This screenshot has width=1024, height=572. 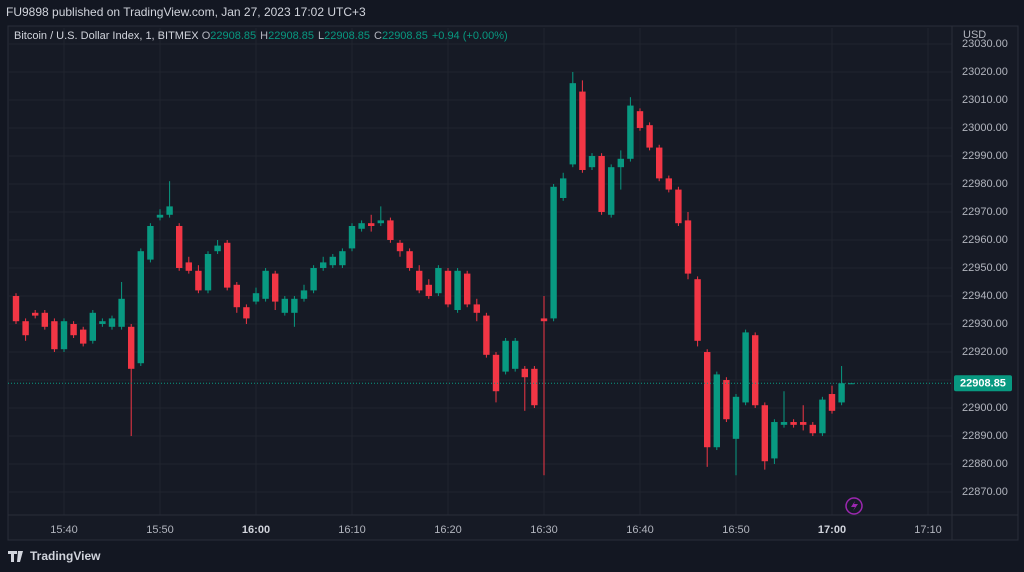 I want to click on y-tick-label: 22900.00, so click(x=985, y=408).